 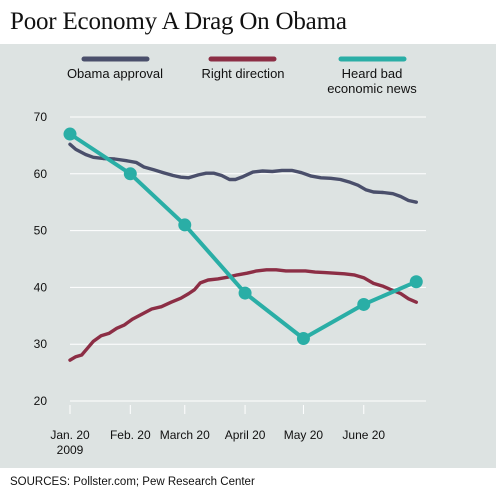 I want to click on x-tick-label-may-20: May 20, so click(x=304, y=435).